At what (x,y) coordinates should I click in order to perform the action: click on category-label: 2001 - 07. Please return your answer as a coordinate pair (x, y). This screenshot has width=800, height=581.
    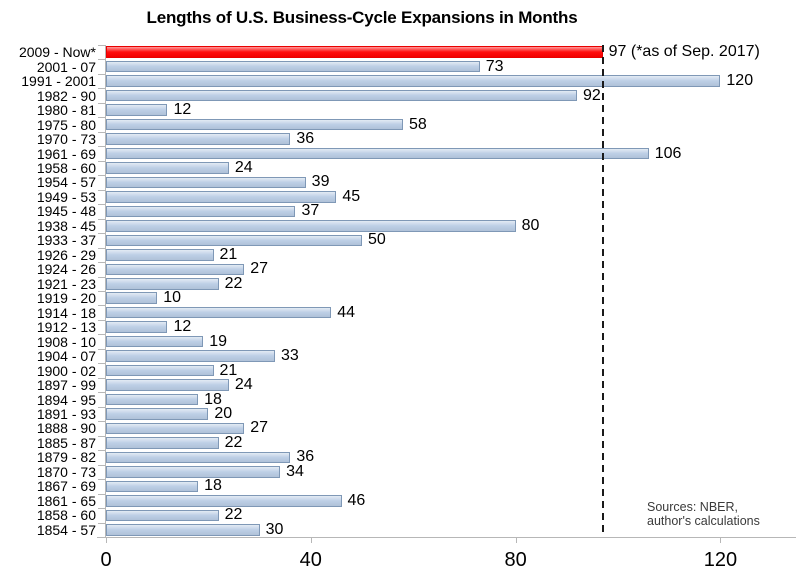
    Looking at the image, I should click on (66, 66).